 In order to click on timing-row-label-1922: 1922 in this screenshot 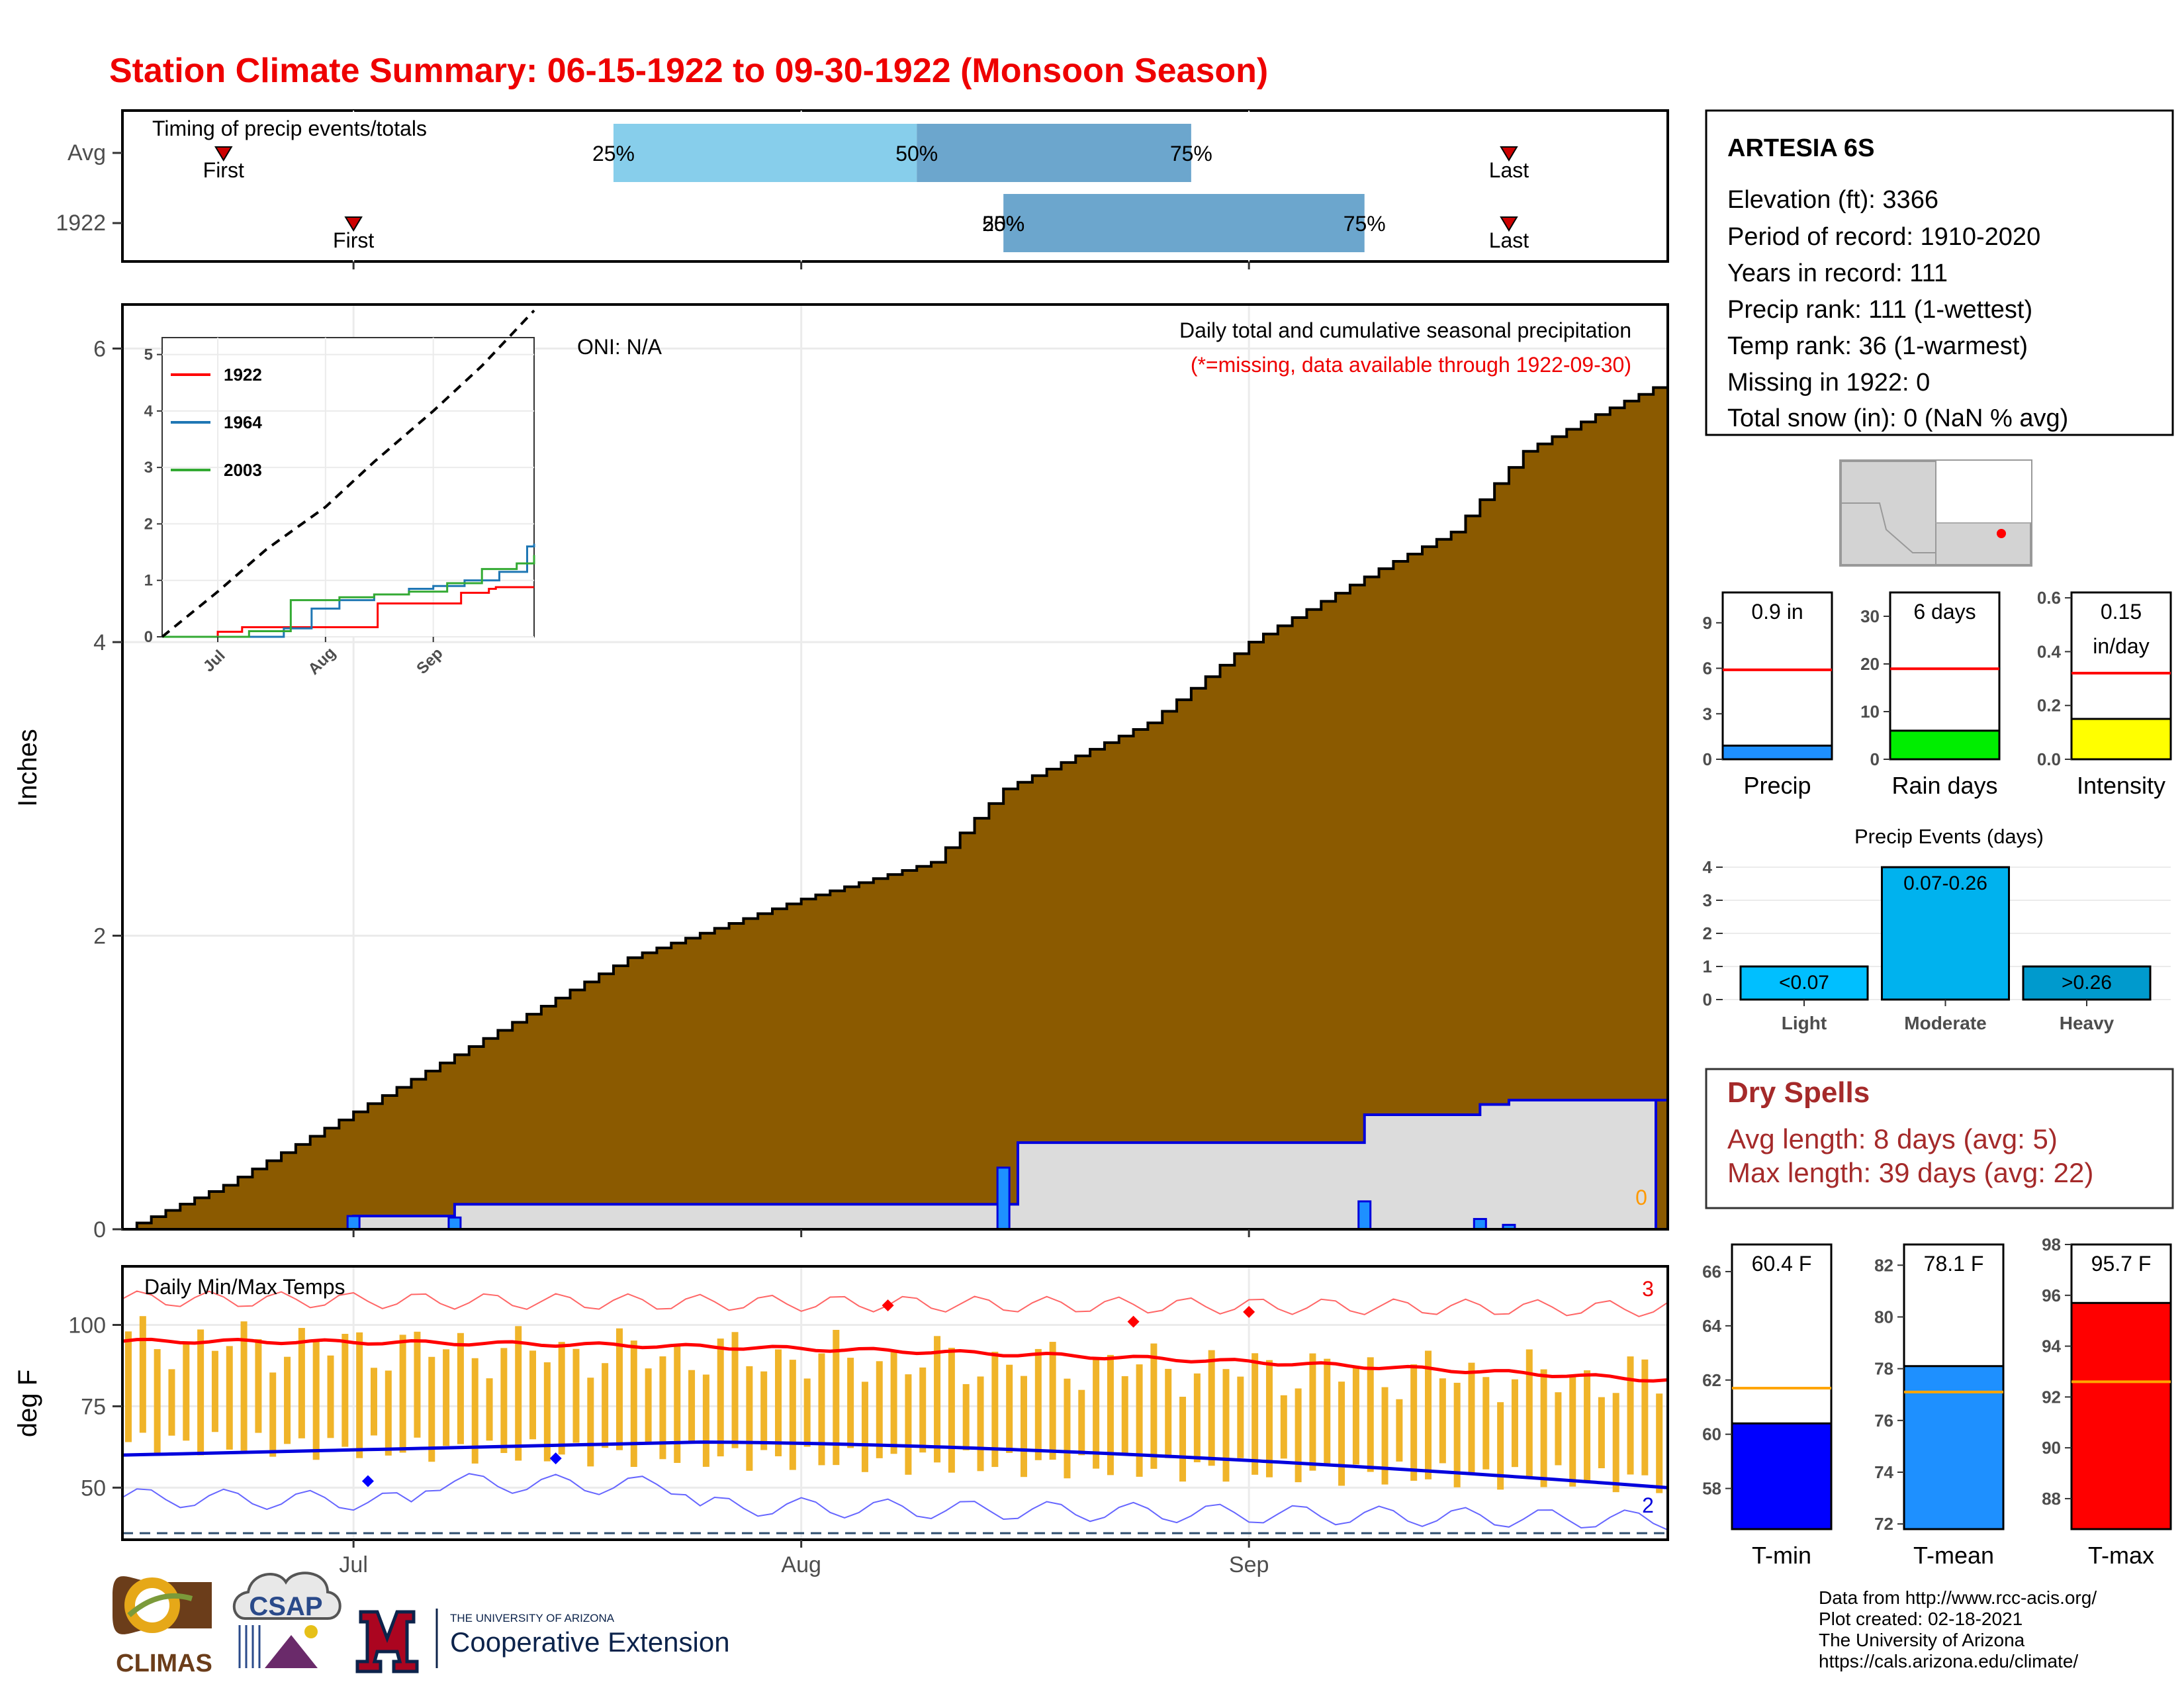, I will do `click(81, 223)`.